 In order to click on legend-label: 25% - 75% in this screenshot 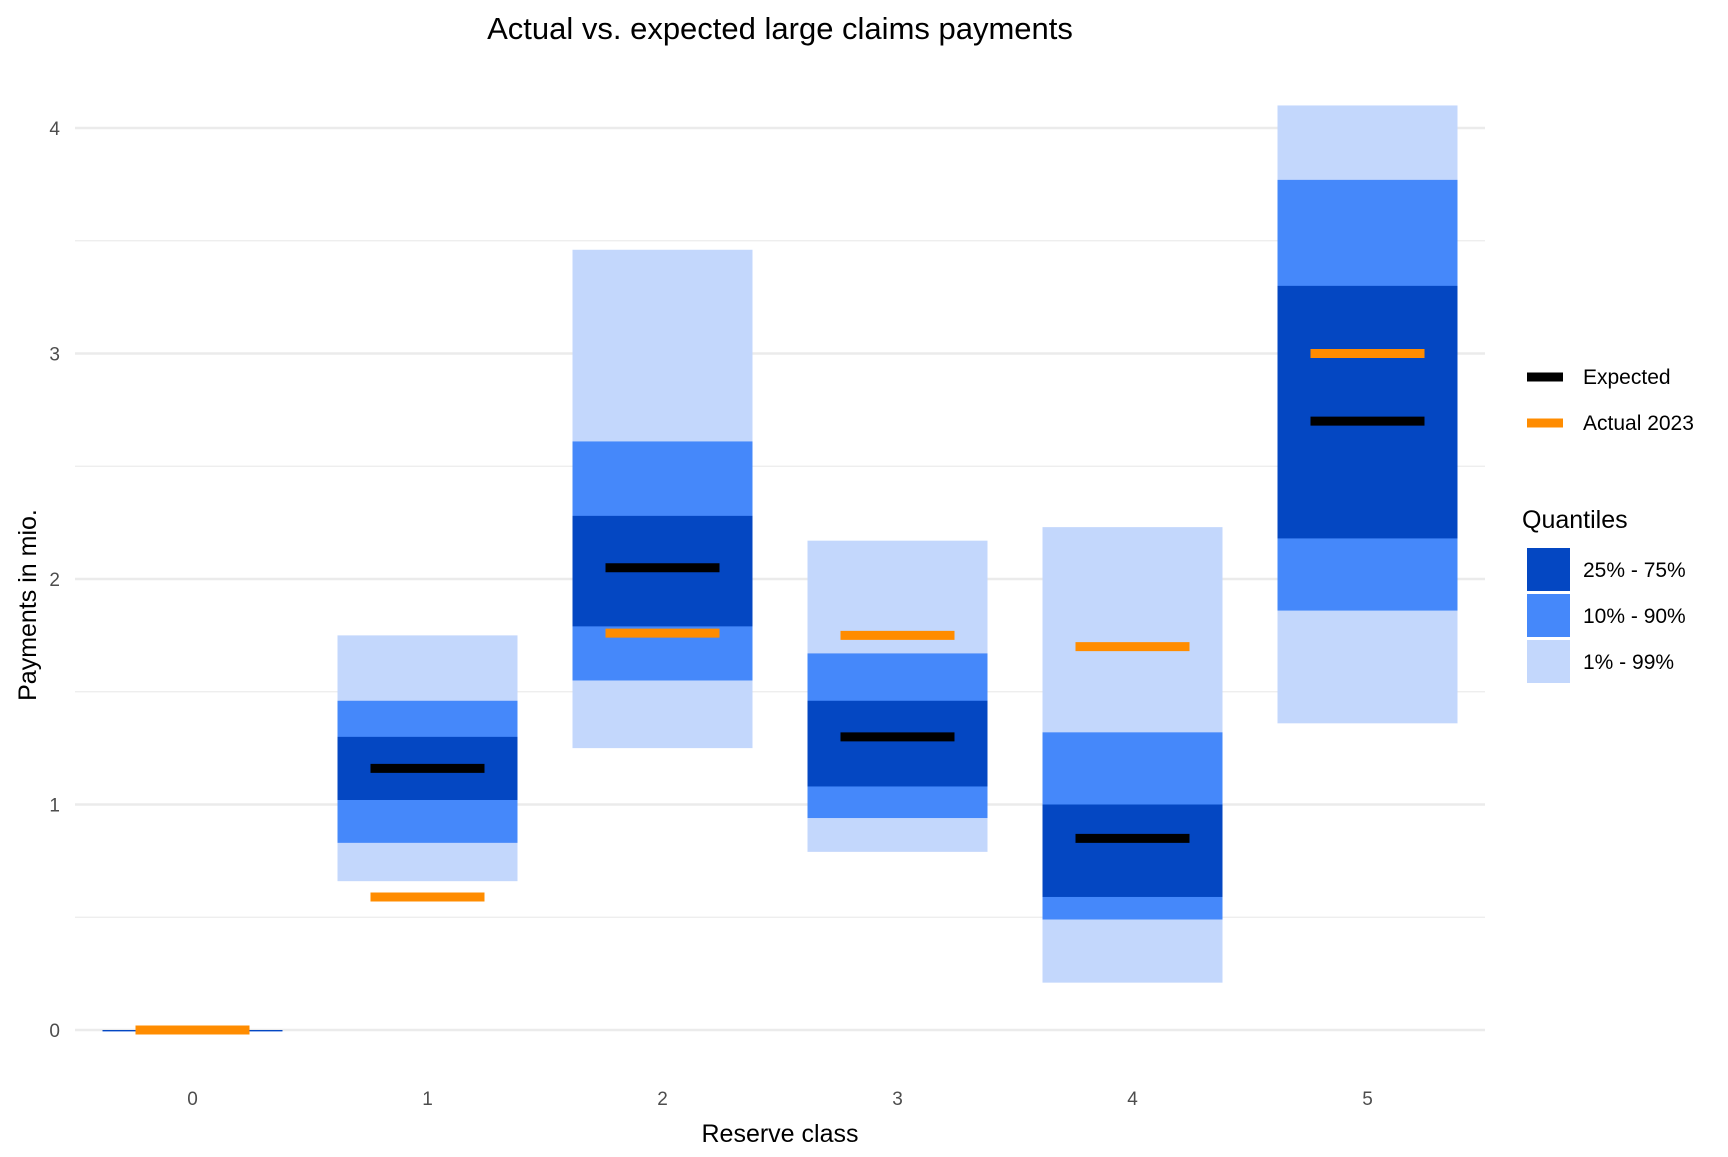, I will do `click(1634, 570)`.